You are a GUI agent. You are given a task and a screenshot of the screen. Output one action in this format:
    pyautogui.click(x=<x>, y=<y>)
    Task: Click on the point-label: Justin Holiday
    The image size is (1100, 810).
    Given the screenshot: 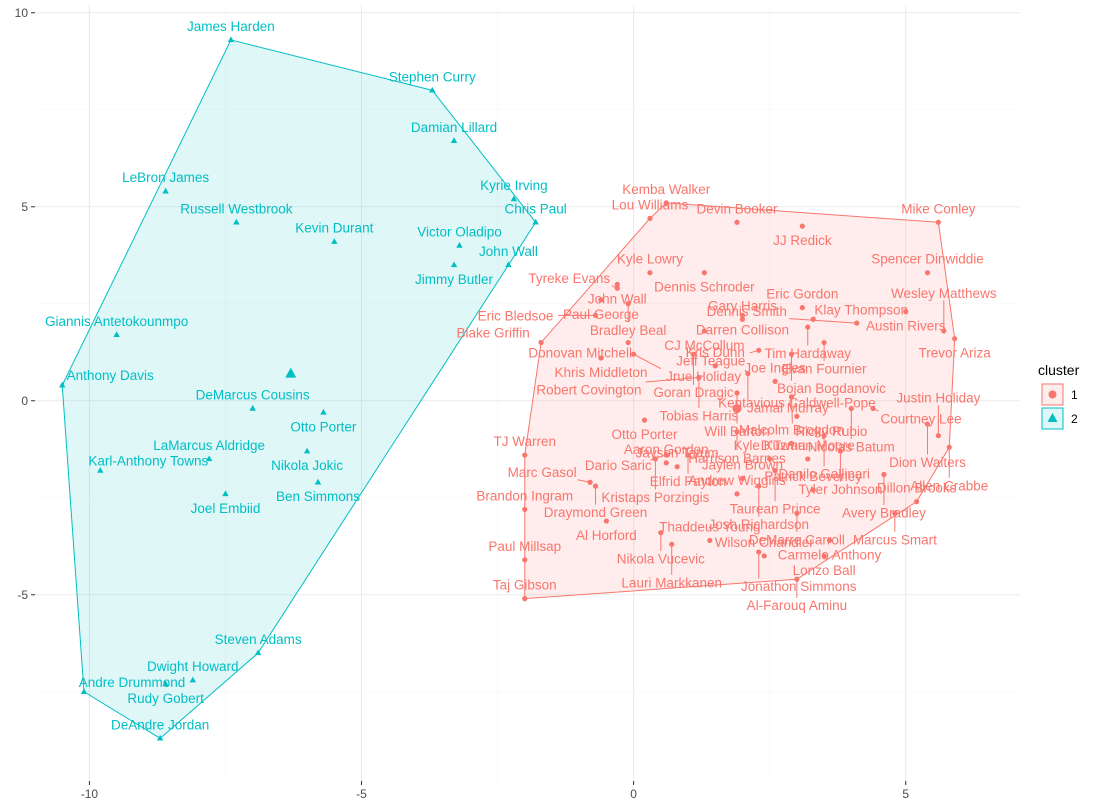 What is the action you would take?
    pyautogui.click(x=938, y=398)
    